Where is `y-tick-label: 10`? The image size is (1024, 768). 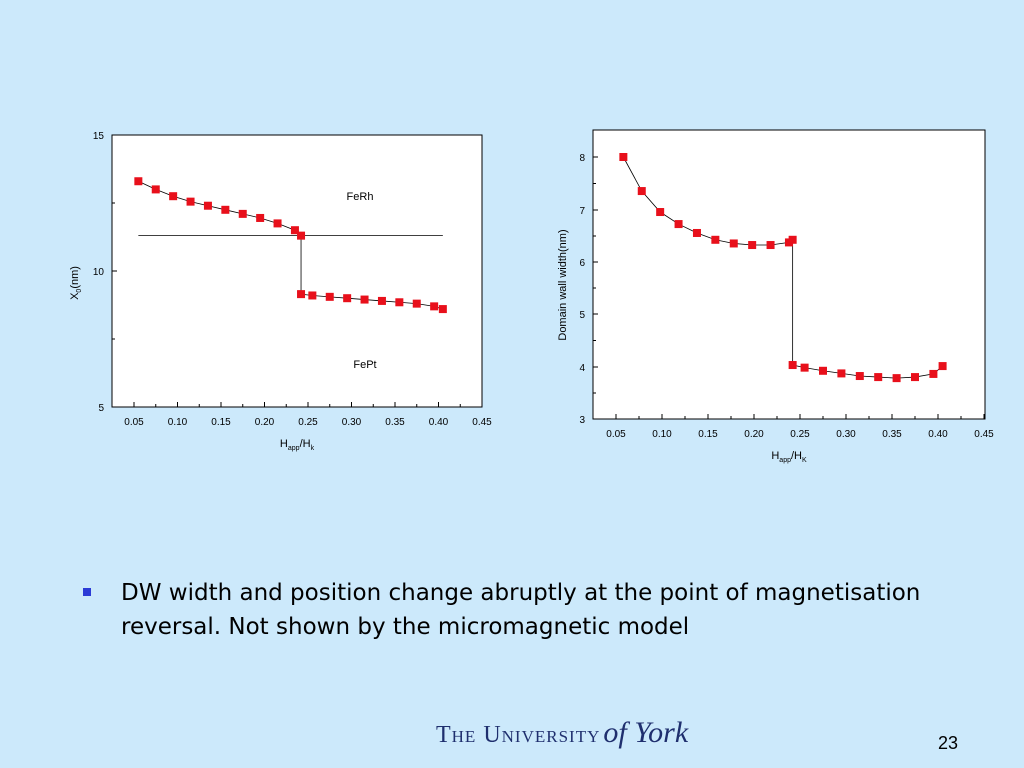 y-tick-label: 10 is located at coordinates (99, 272).